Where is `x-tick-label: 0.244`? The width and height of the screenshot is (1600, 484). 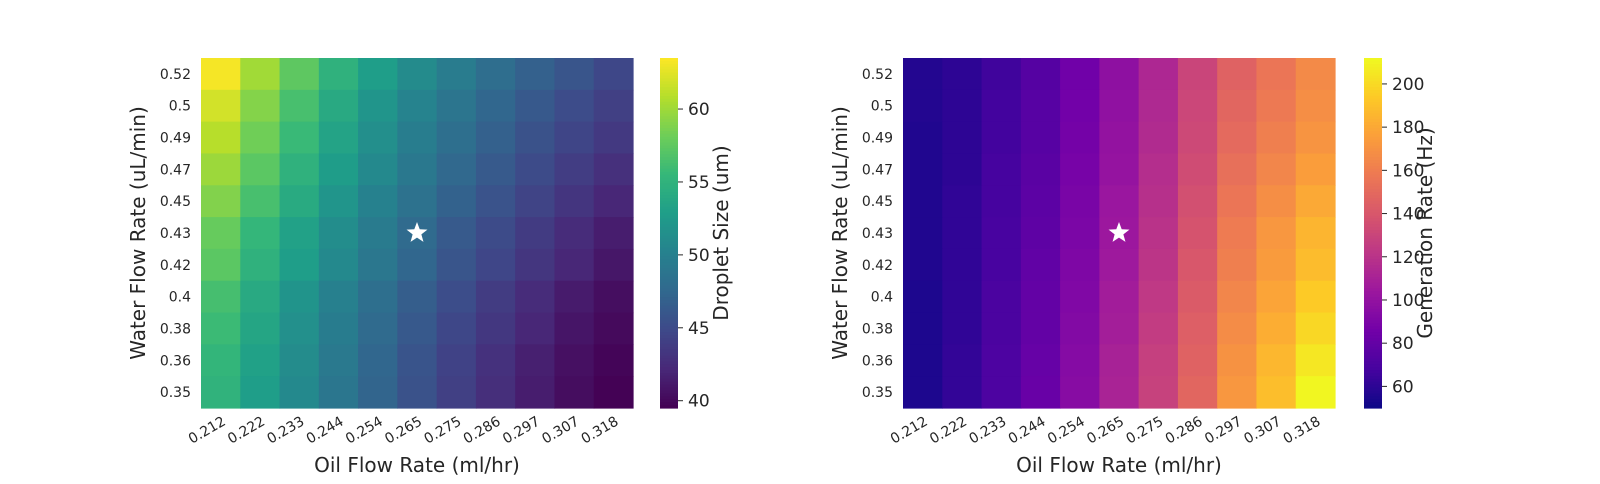
x-tick-label: 0.244 is located at coordinates (1027, 431).